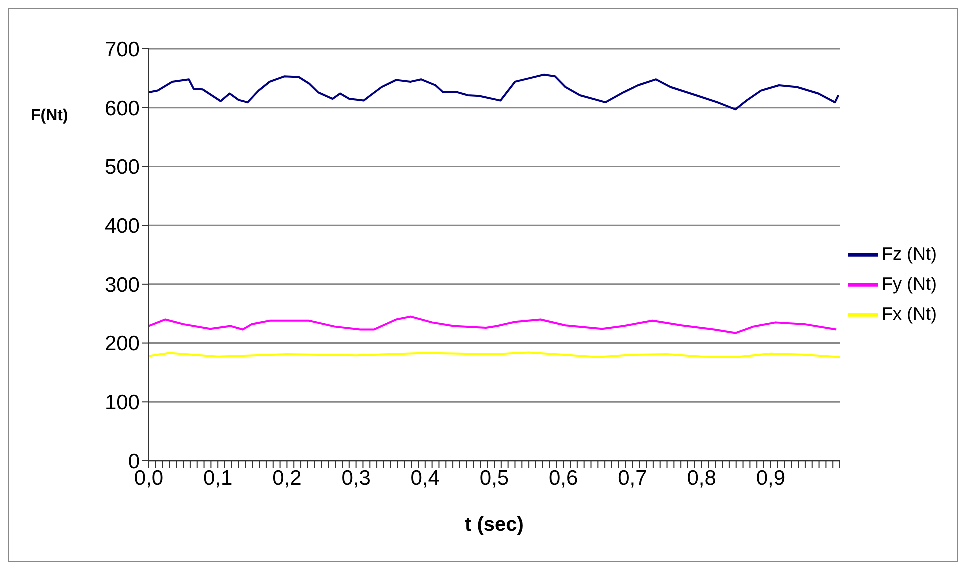 The height and width of the screenshot is (572, 968). What do you see at coordinates (494, 525) in the screenshot?
I see `x-axis-title: t (sec)` at bounding box center [494, 525].